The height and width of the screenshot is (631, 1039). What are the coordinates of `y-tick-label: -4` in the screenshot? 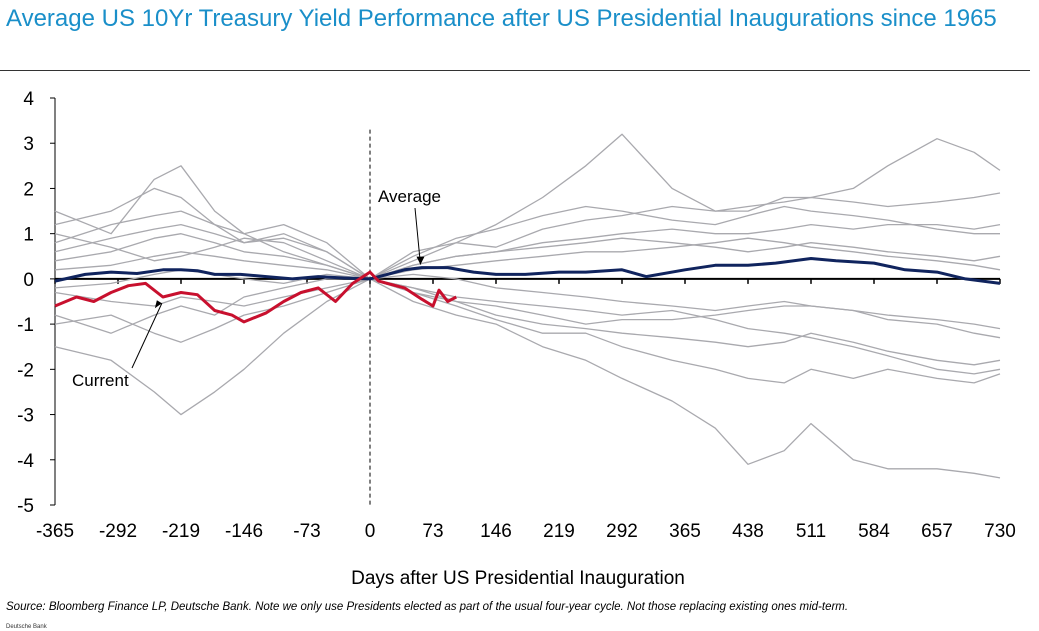 It's located at (25, 461).